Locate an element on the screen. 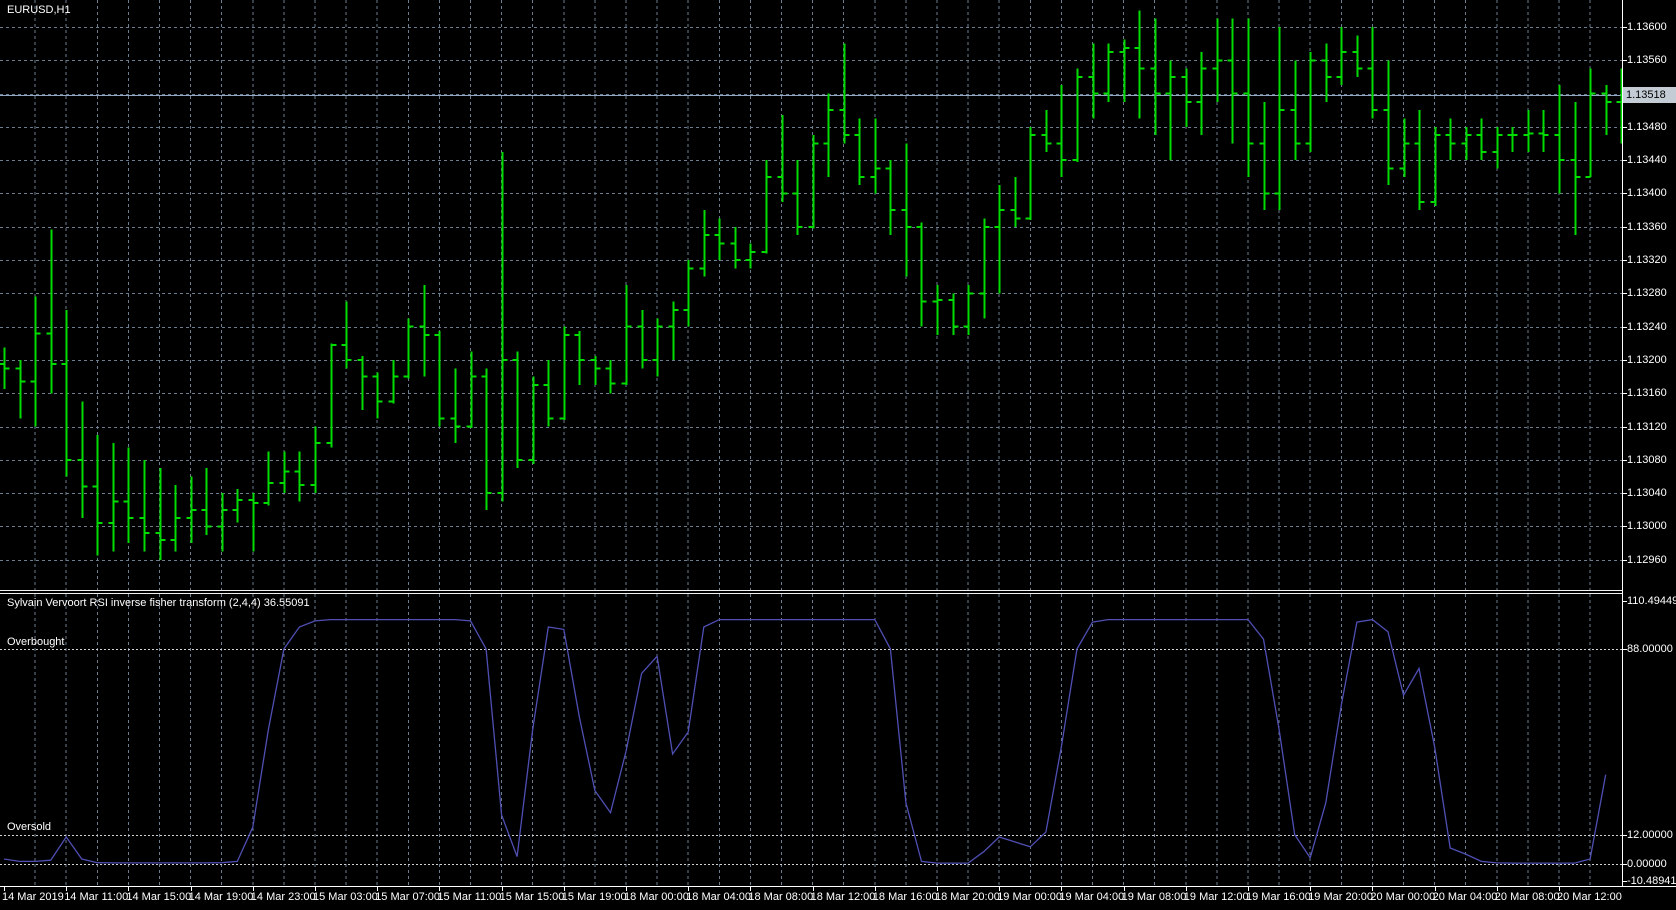 This screenshot has height=910, width=1676. price-scale-label: 1.13080 is located at coordinates (1647, 459).